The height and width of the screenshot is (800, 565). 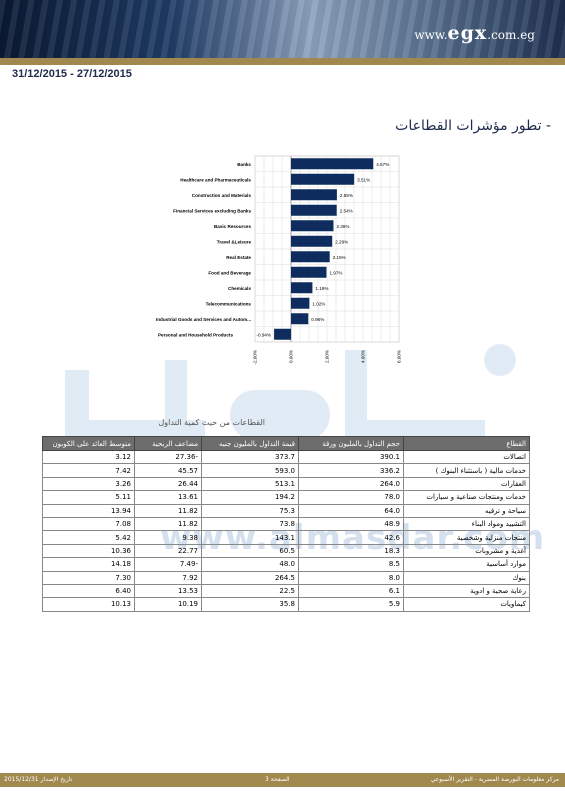 What do you see at coordinates (250, 551) in the screenshot?
I see `cell-value: 60.5` at bounding box center [250, 551].